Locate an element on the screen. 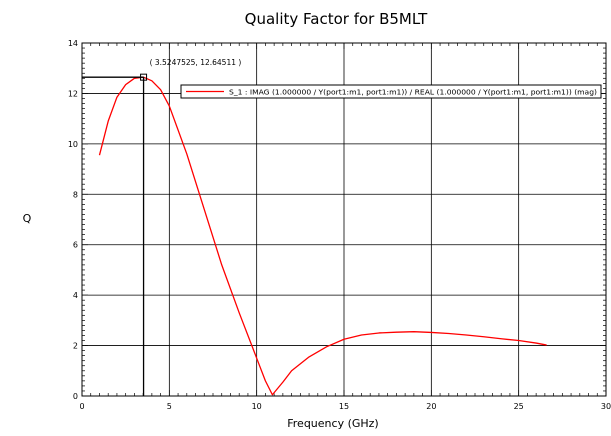 The image size is (611, 436). y-tick-label: 0 is located at coordinates (75, 396).